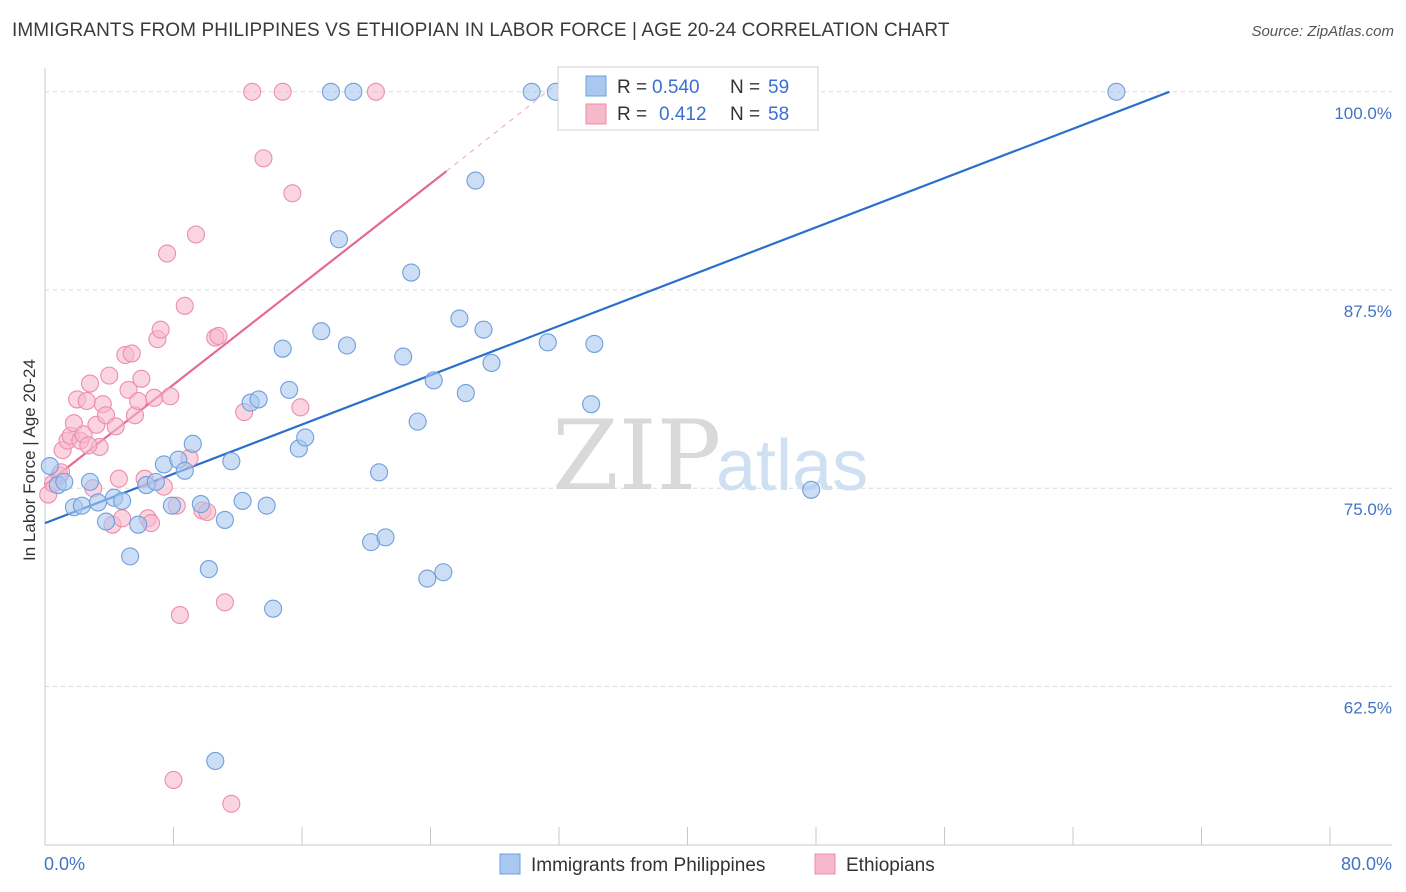  I want to click on legend-n-label-1: N =, so click(745, 87).